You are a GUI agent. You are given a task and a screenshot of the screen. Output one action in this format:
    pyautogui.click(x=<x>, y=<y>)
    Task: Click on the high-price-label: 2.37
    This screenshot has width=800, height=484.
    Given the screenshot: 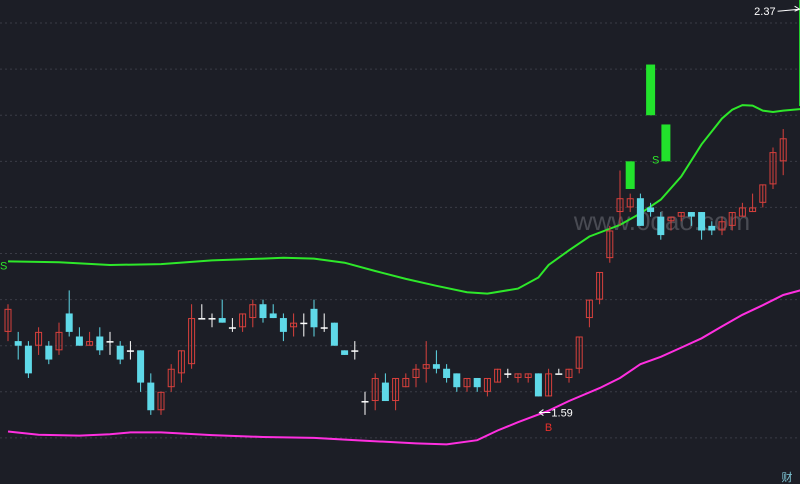 What is the action you would take?
    pyautogui.click(x=764, y=12)
    